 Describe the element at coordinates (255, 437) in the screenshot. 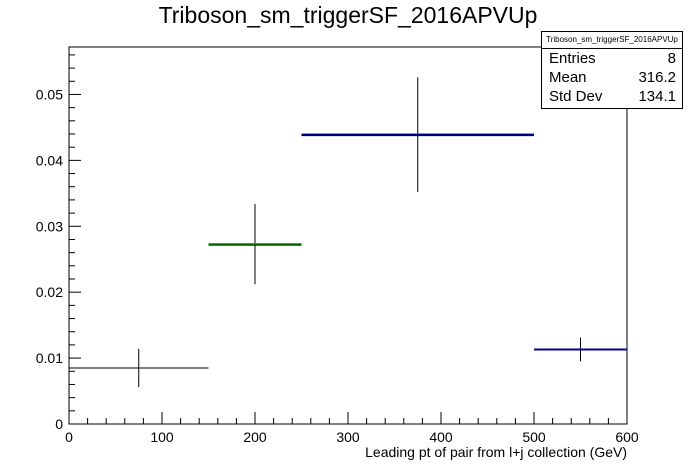

I see `x-tick-label: 200` at that location.